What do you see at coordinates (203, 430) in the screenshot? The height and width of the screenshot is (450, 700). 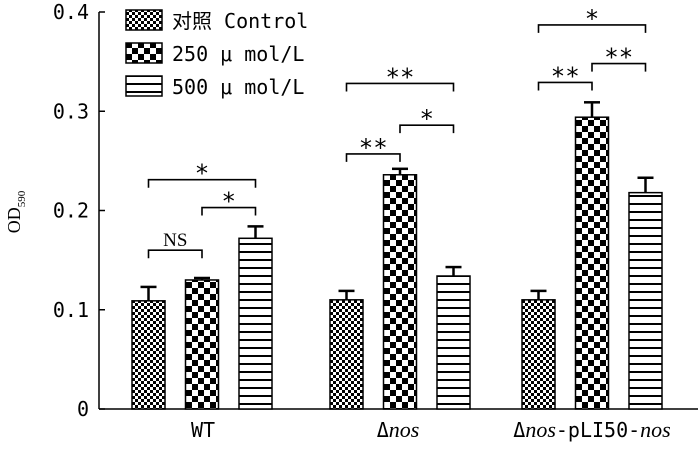 I see `x-tick-label: WT` at bounding box center [203, 430].